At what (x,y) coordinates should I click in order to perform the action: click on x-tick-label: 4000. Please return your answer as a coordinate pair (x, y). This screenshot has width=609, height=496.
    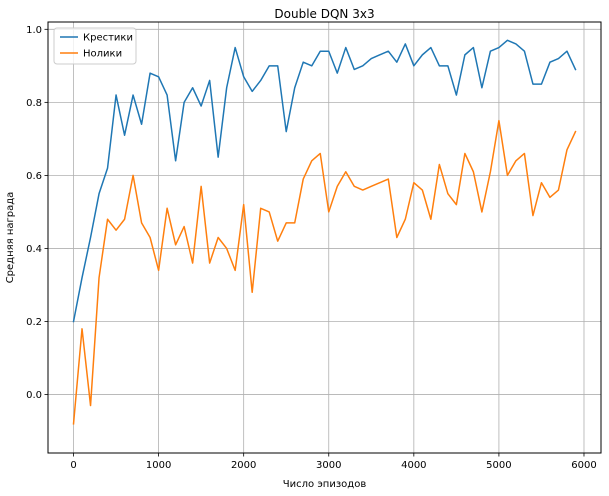
    Looking at the image, I should click on (413, 465).